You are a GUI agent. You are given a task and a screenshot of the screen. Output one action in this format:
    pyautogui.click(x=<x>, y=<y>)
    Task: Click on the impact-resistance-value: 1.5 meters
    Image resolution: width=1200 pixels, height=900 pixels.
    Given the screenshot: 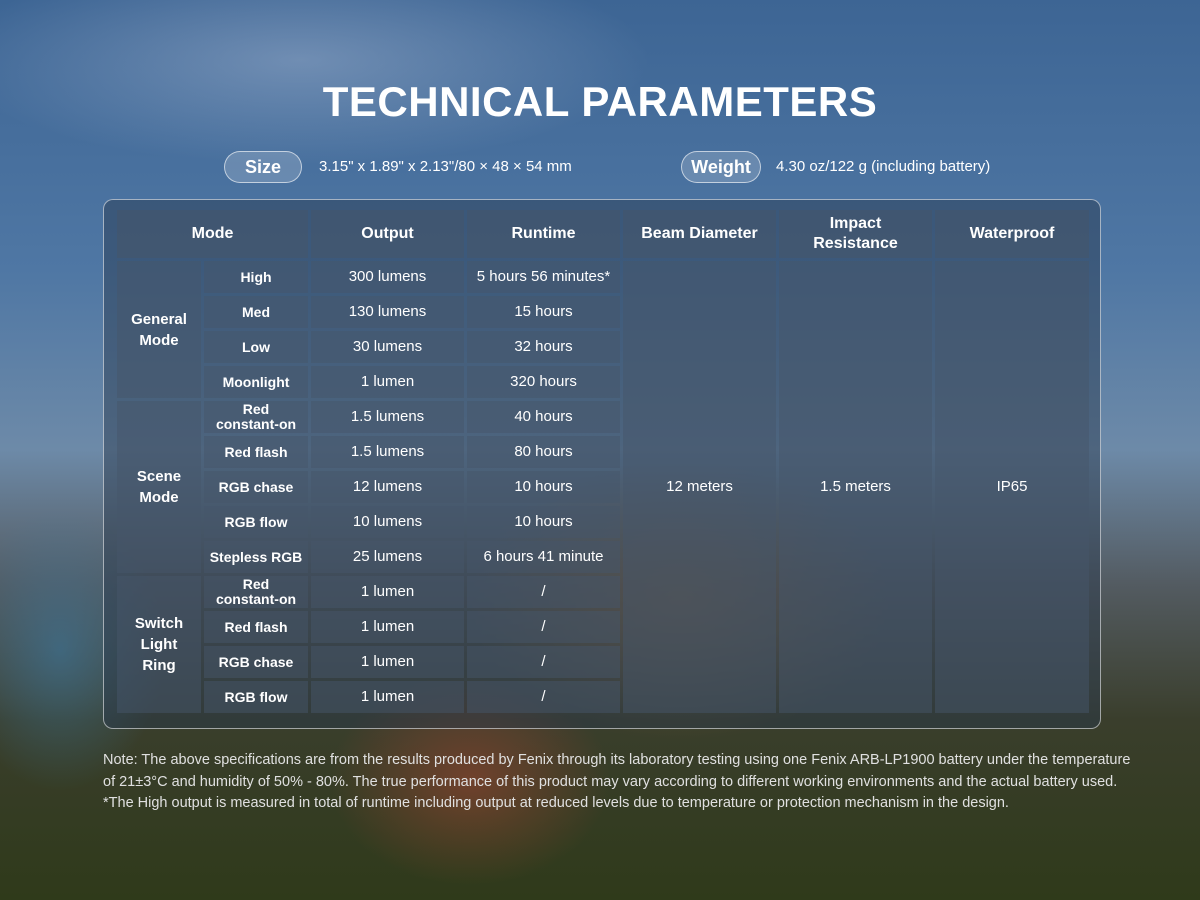 What is the action you would take?
    pyautogui.click(x=855, y=487)
    